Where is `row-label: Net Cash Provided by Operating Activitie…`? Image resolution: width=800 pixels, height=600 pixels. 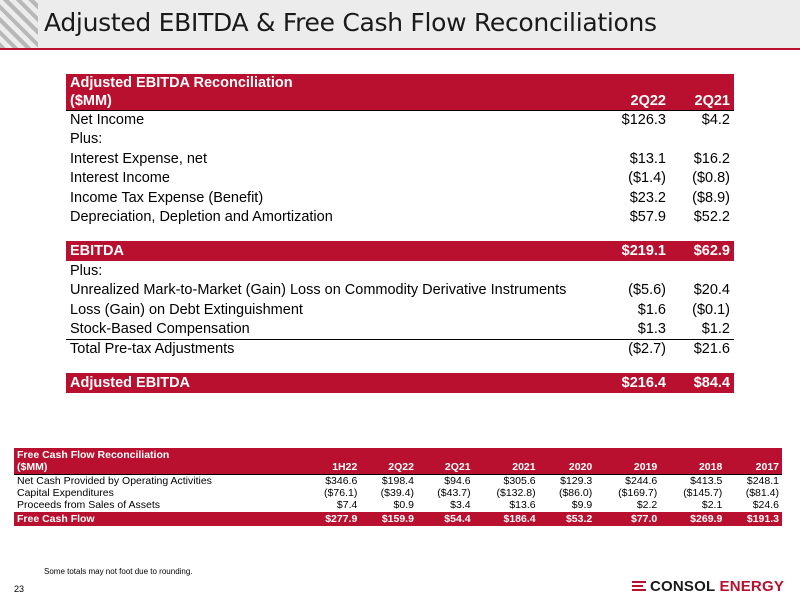 row-label: Net Cash Provided by Operating Activitie… is located at coordinates (159, 480).